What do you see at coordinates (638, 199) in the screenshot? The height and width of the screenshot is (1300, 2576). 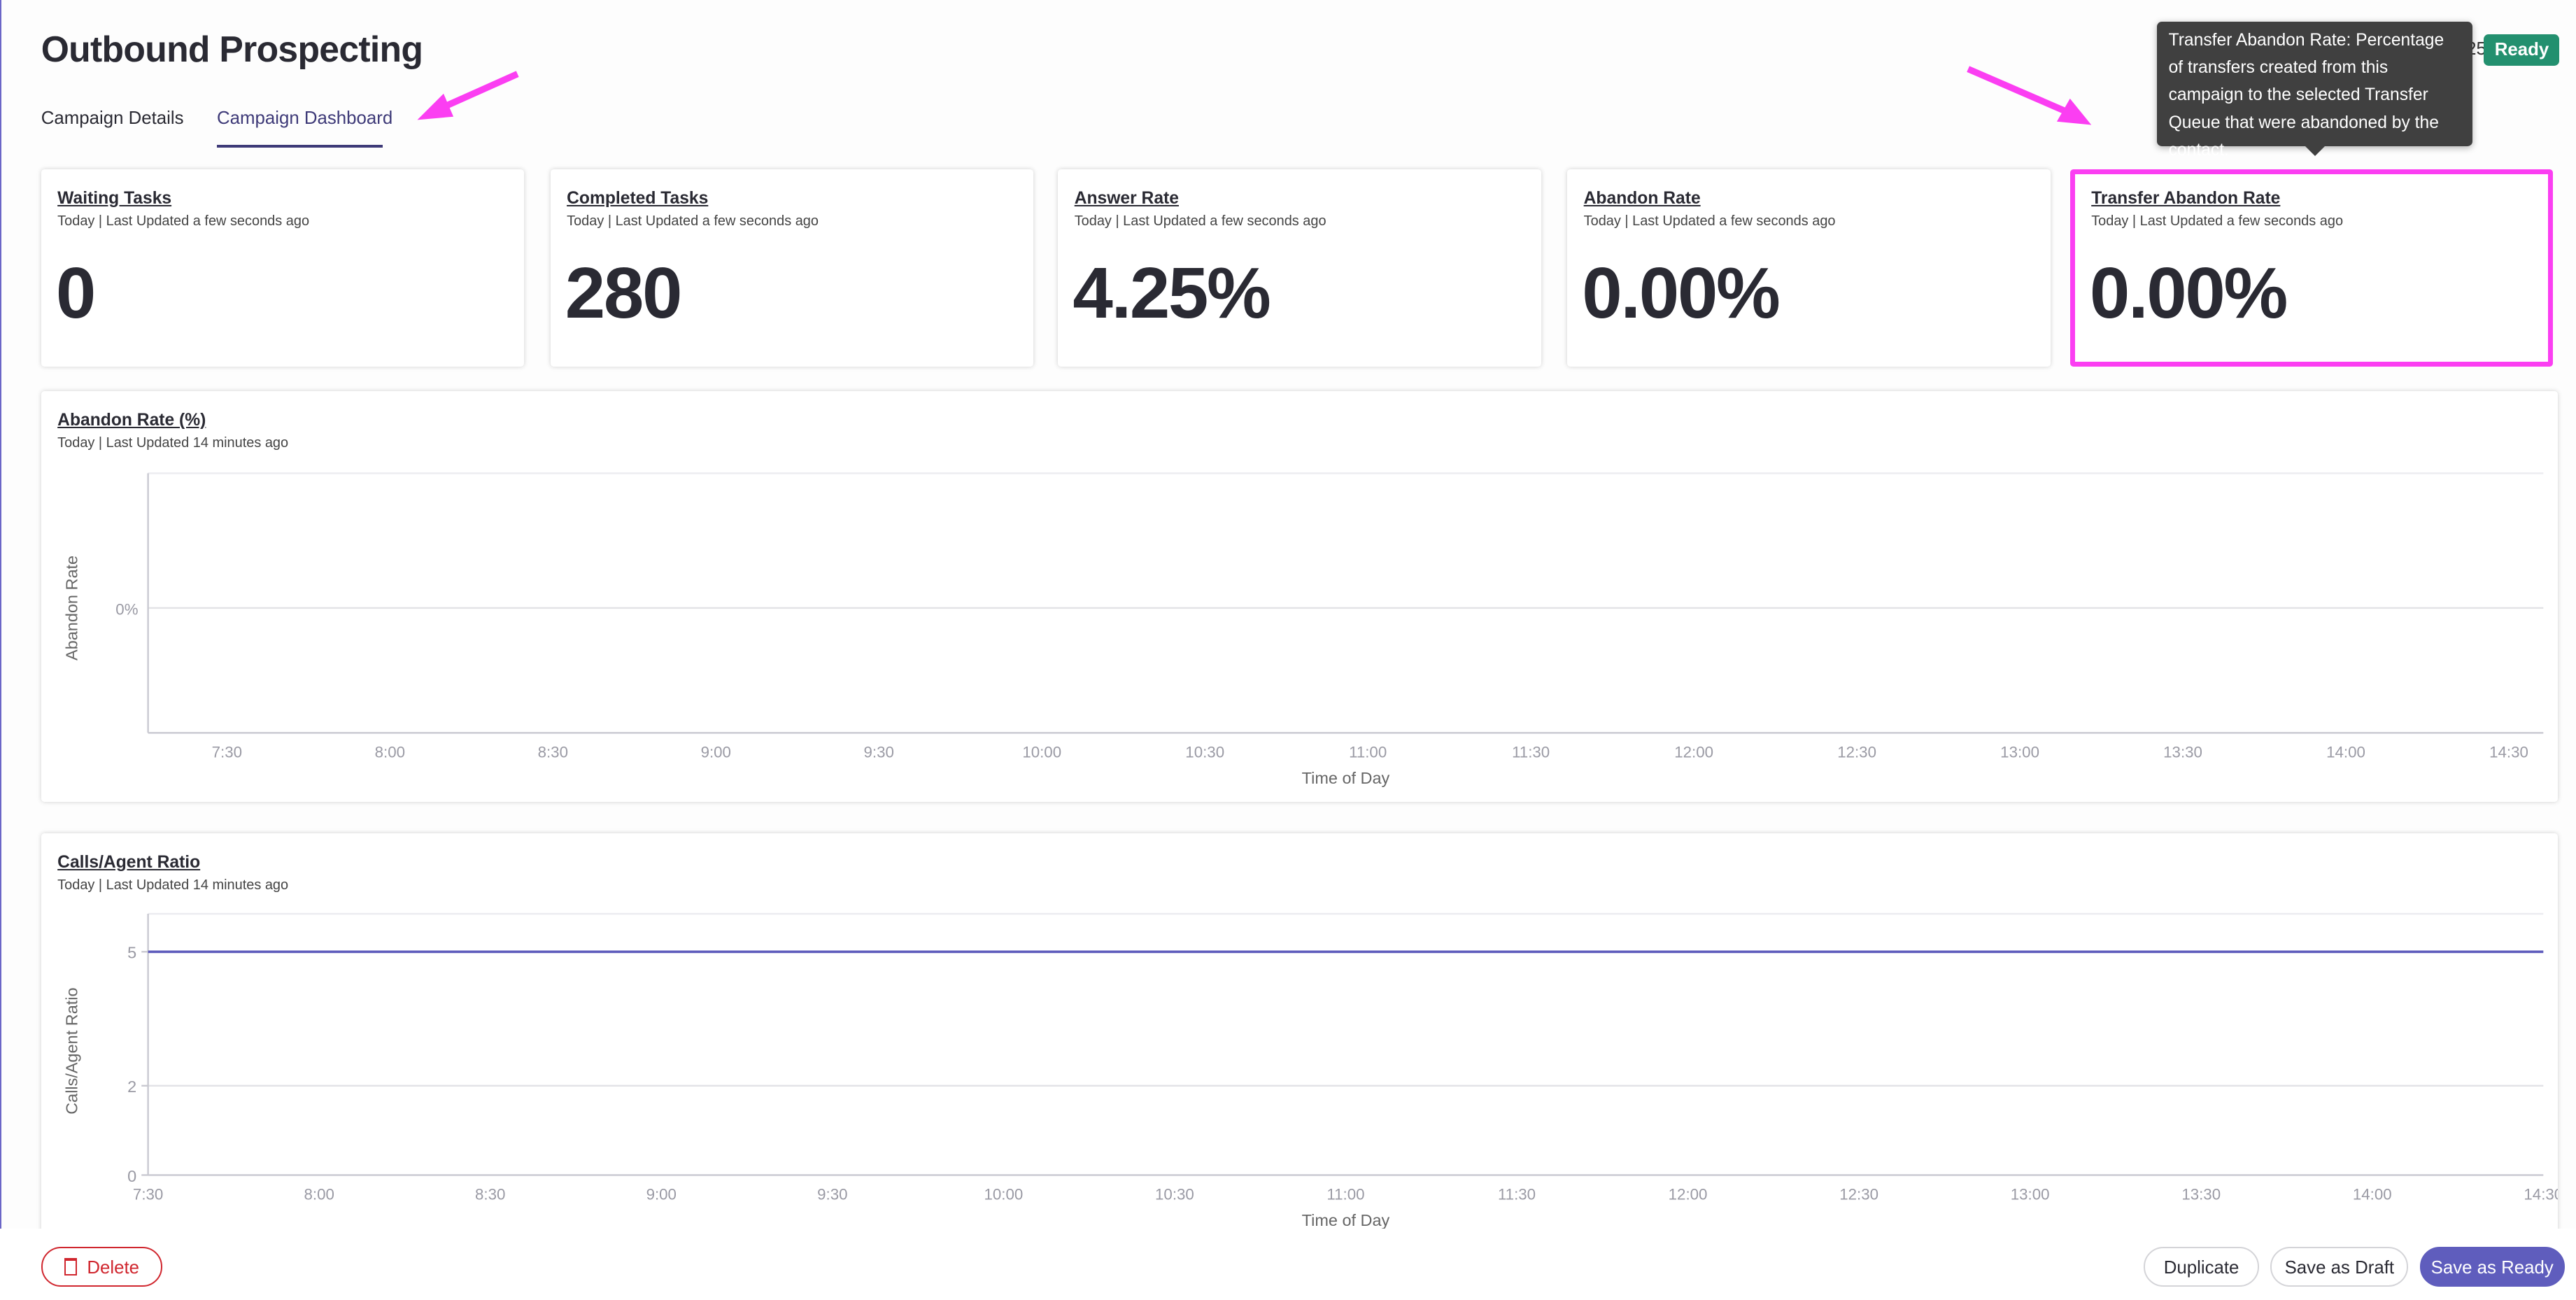 I see `kpi-title: Completed Tasks` at bounding box center [638, 199].